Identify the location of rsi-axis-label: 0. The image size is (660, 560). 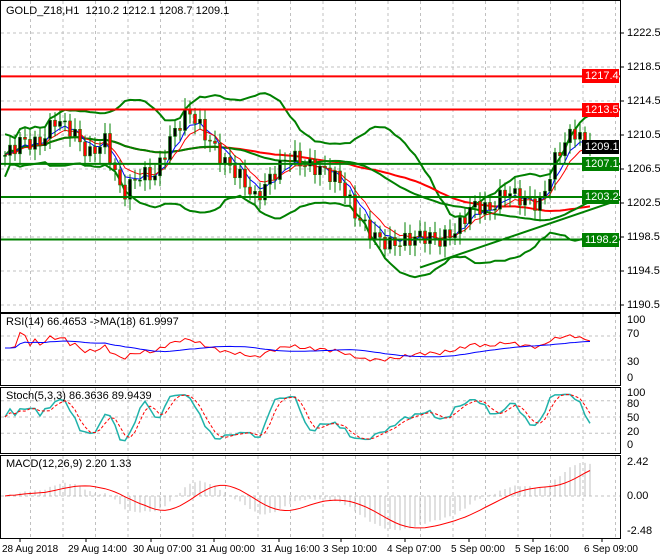
(630, 378).